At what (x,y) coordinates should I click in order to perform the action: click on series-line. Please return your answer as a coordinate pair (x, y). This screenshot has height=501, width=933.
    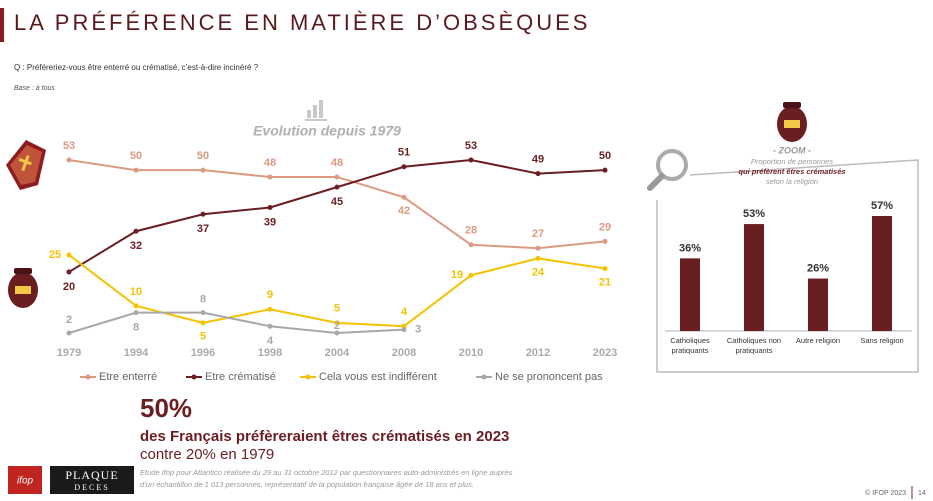
    Looking at the image, I should click on (236, 323).